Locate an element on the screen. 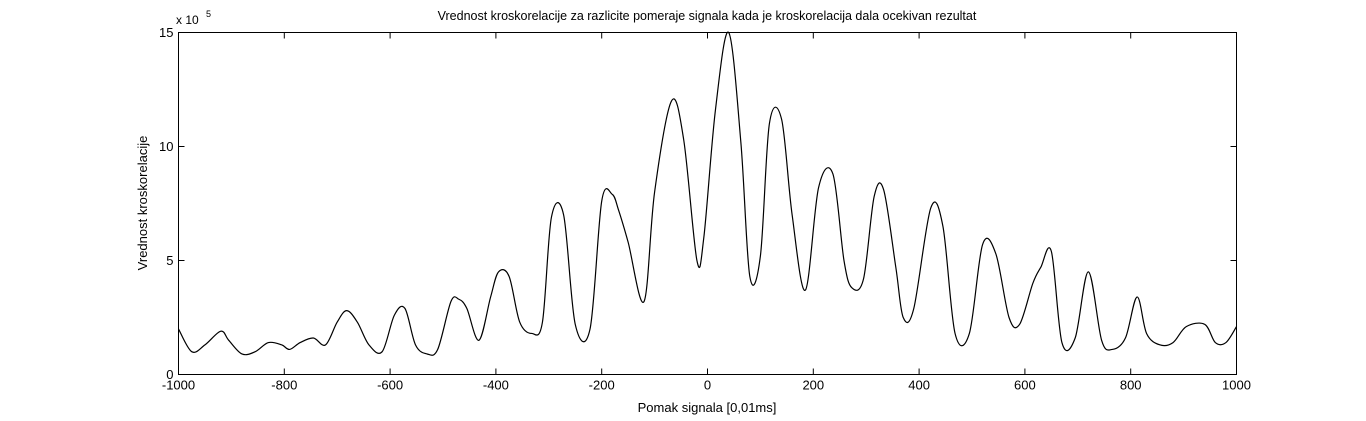 The image size is (1366, 421). y-multiplier: x 10 5 is located at coordinates (193, 18).